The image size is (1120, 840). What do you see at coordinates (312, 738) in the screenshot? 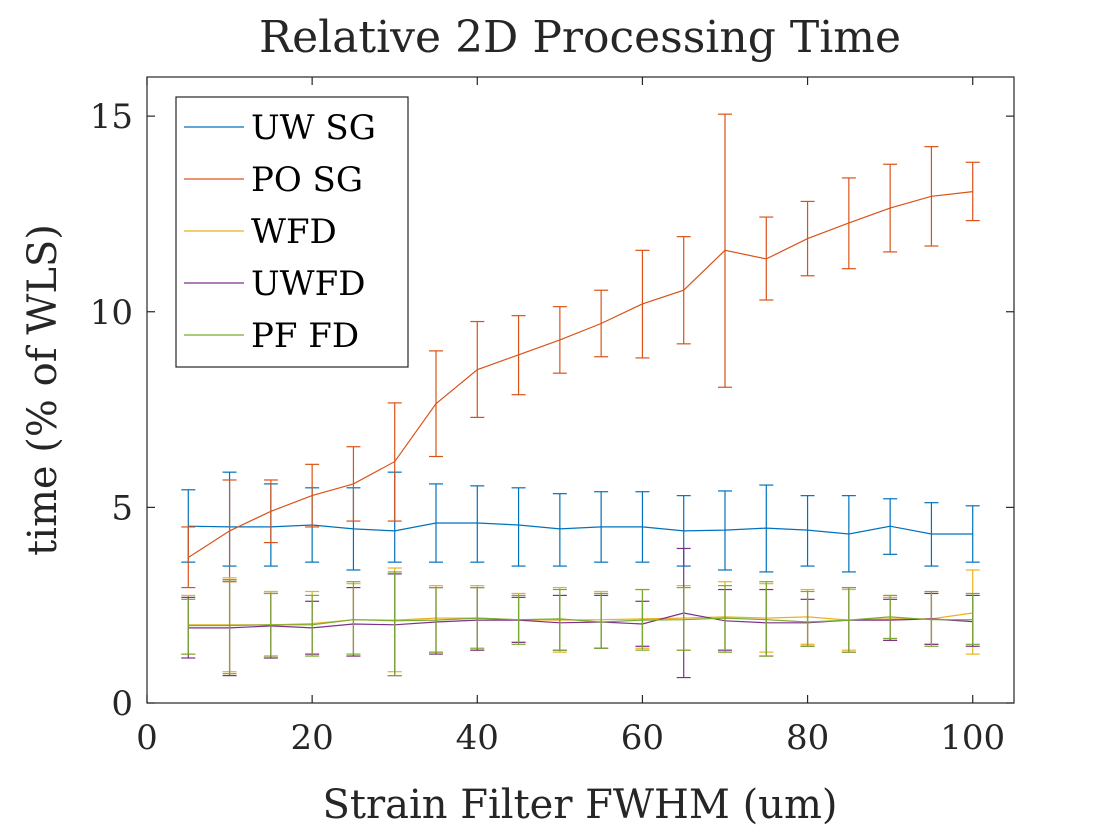
I see `x-tick-label-1: 20` at bounding box center [312, 738].